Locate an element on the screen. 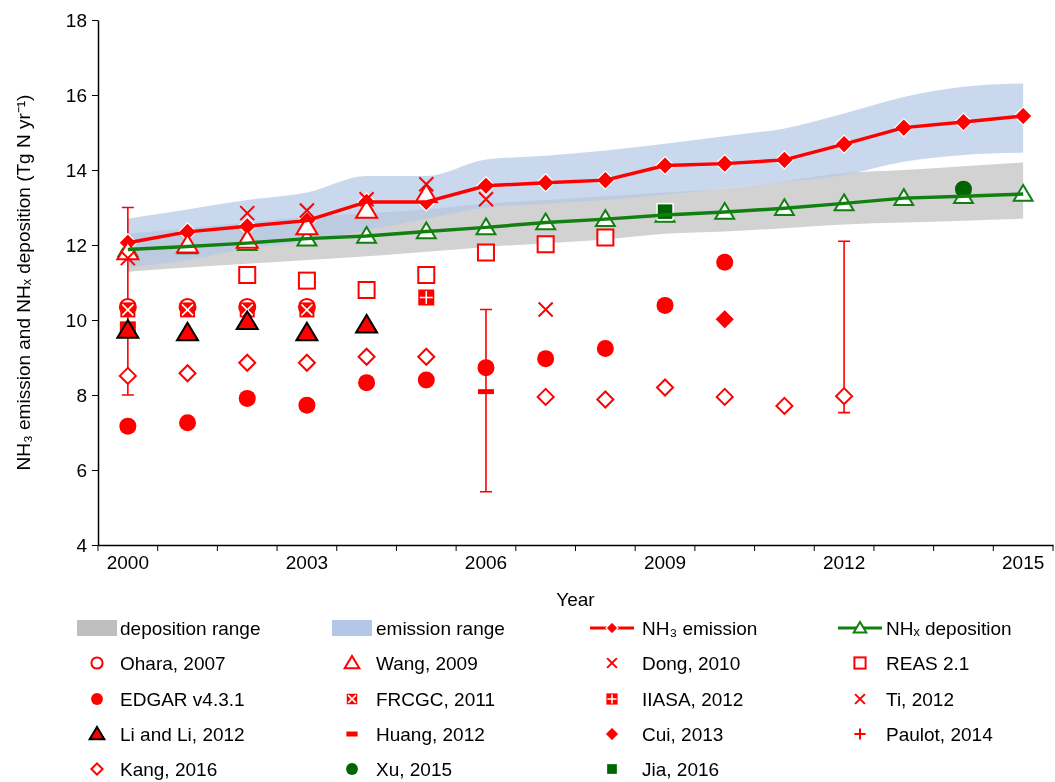 This screenshot has width=1055, height=782. legend-label: Dong, 2010 is located at coordinates (691, 663).